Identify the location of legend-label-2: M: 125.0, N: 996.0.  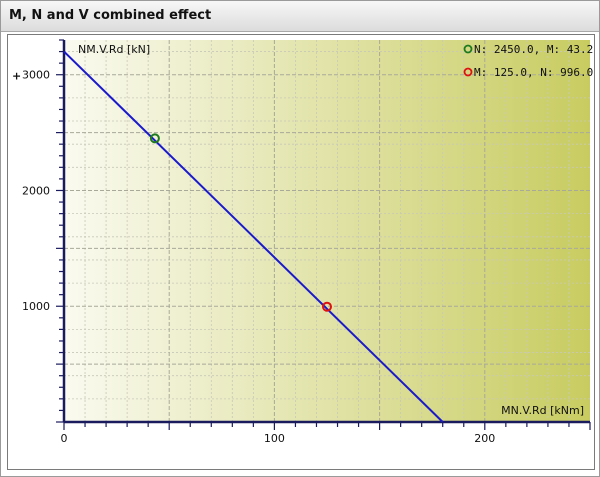
(533, 72).